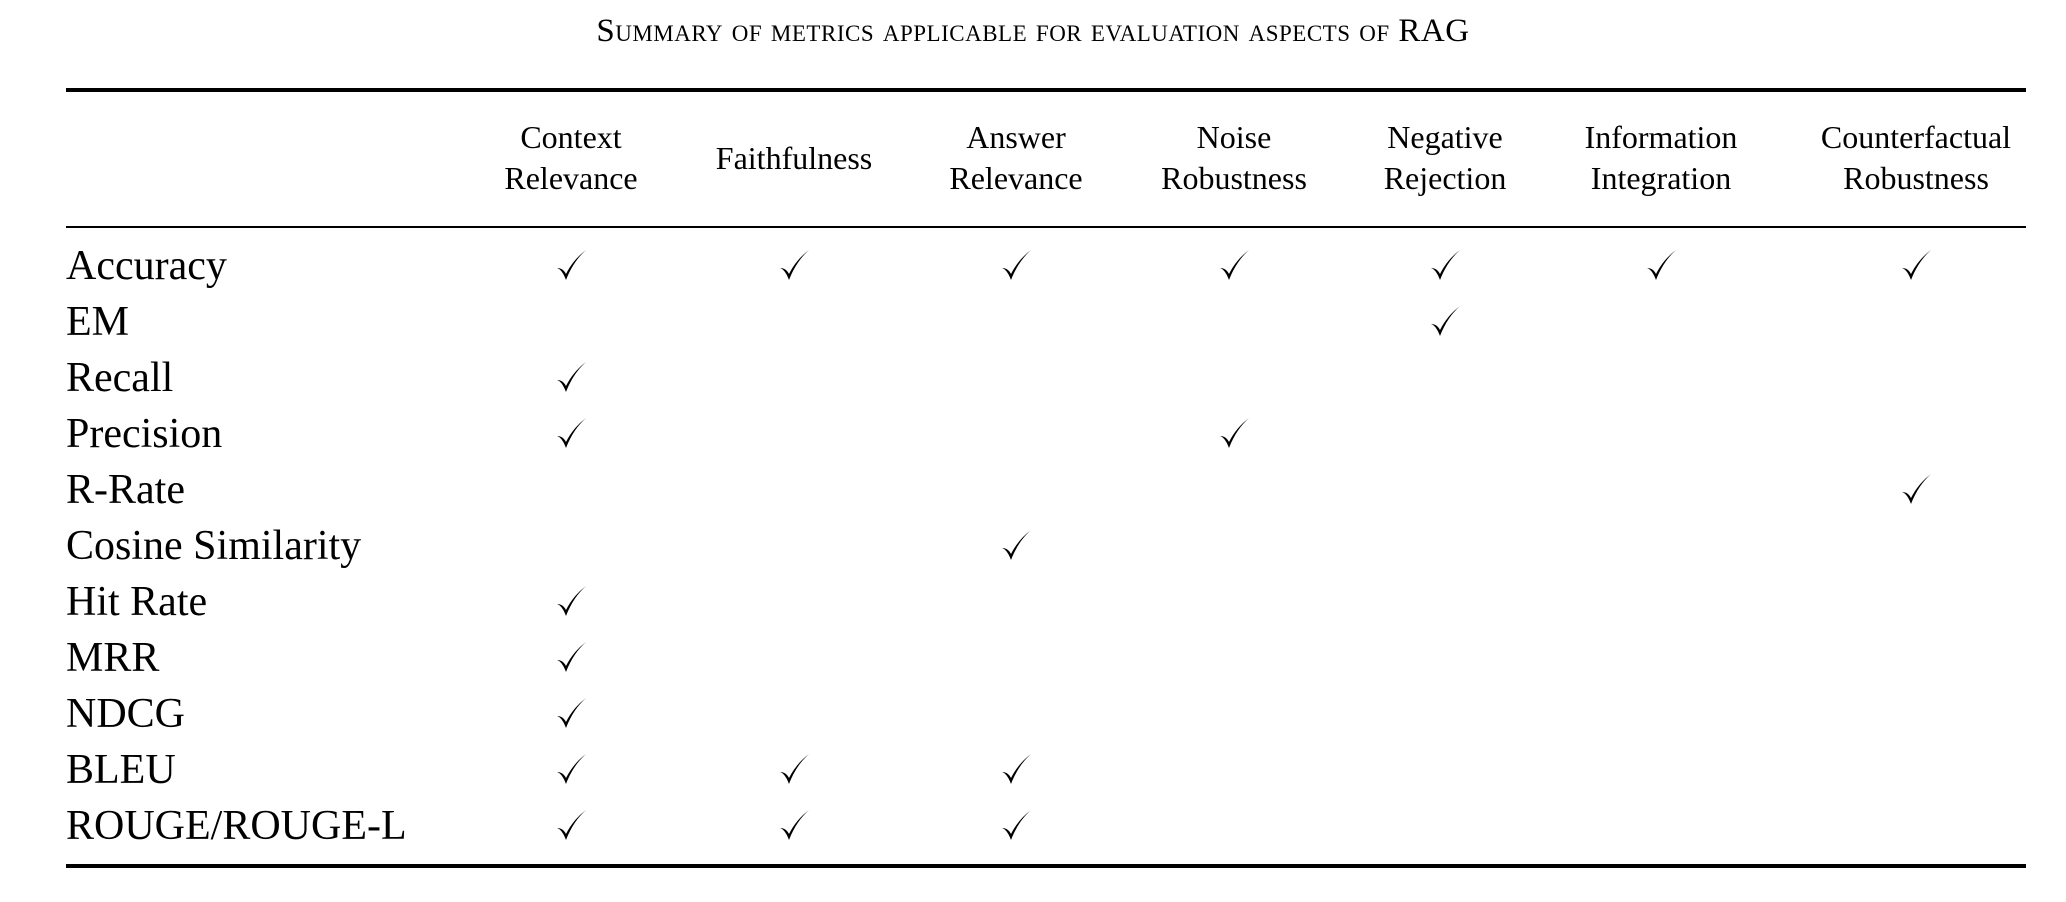 The width and height of the screenshot is (2066, 902). I want to click on column-header: Counterfactual Robustness, so click(1916, 158).